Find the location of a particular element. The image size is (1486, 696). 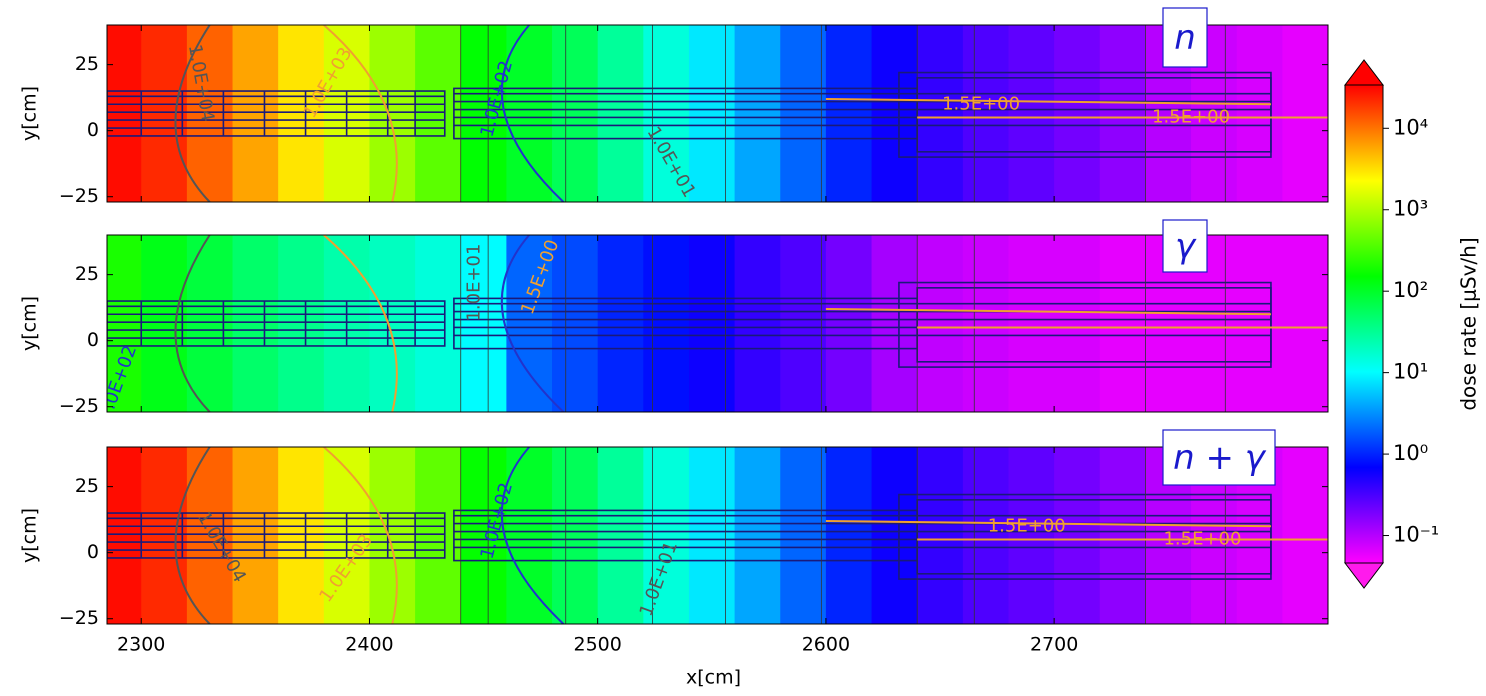

panel-label: n + γ is located at coordinates (1220, 458).